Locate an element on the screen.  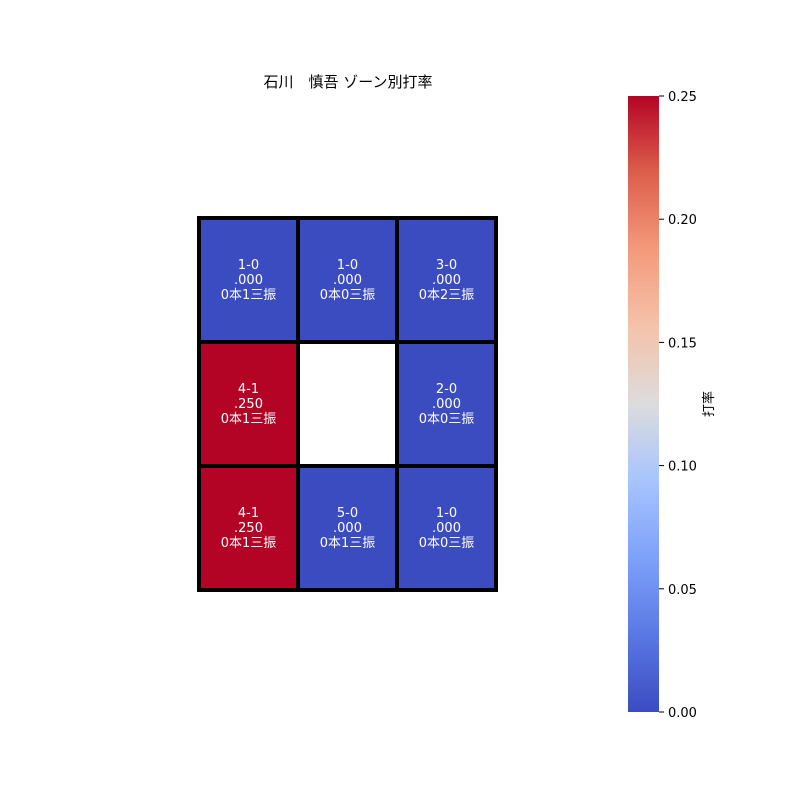
colorbar-tick-label: 0.00 is located at coordinates (682, 713).